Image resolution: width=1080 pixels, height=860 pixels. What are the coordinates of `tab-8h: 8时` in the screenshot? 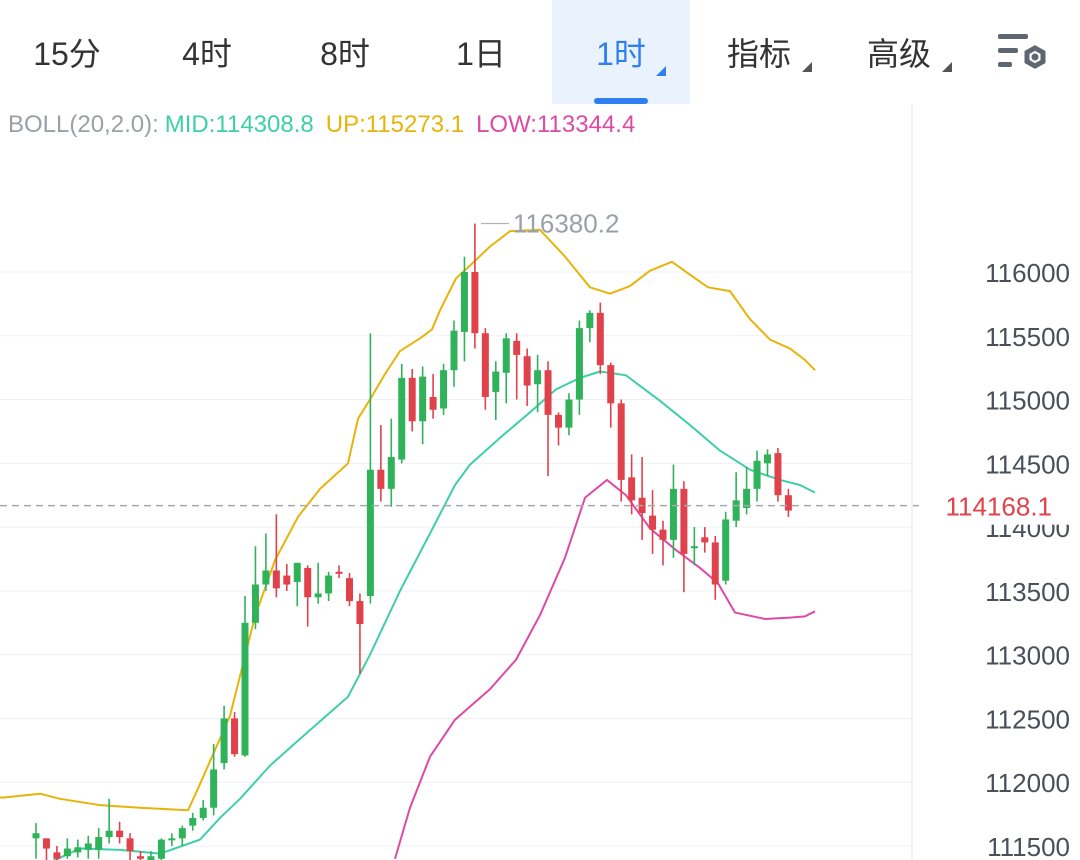 It's located at (345, 52).